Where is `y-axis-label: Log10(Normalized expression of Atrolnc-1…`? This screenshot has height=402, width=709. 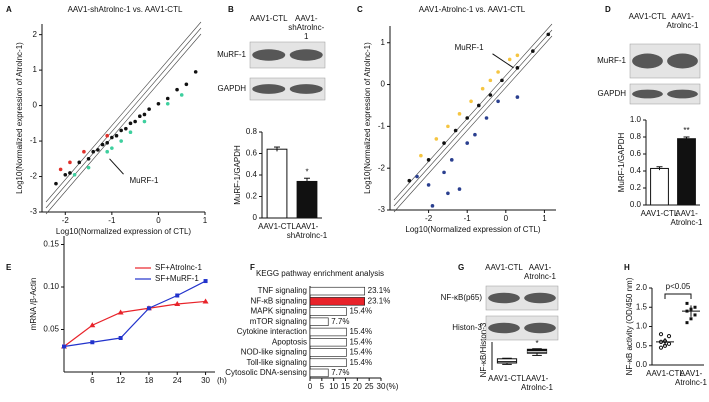 y-axis-label: Log10(Normalized expression of Atrolnc-1… is located at coordinates (19, 118).